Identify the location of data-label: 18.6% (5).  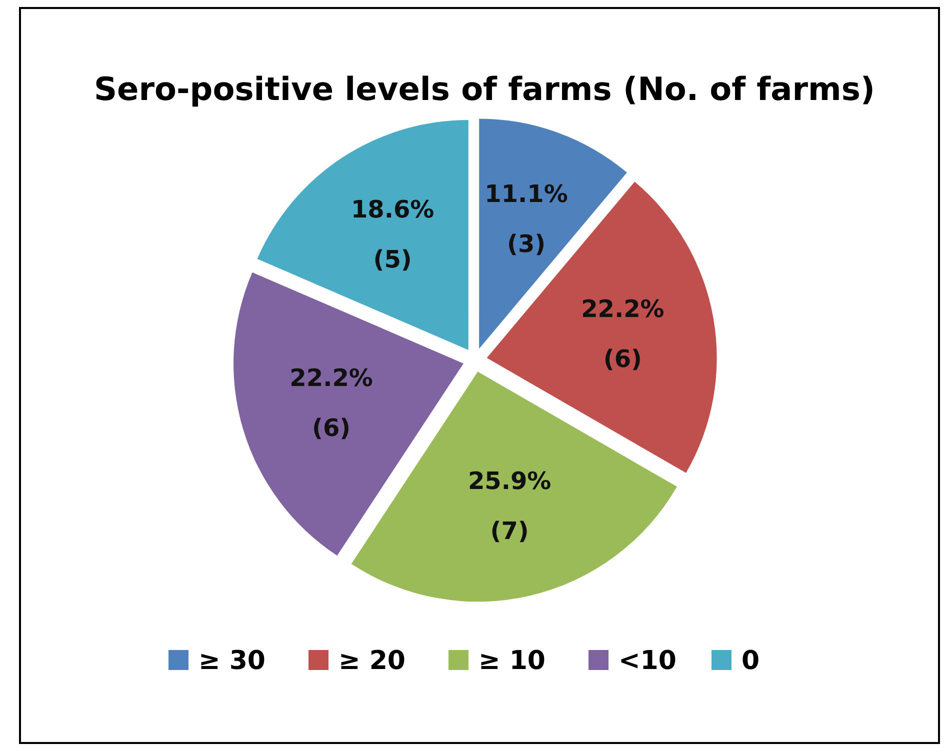
(392, 235).